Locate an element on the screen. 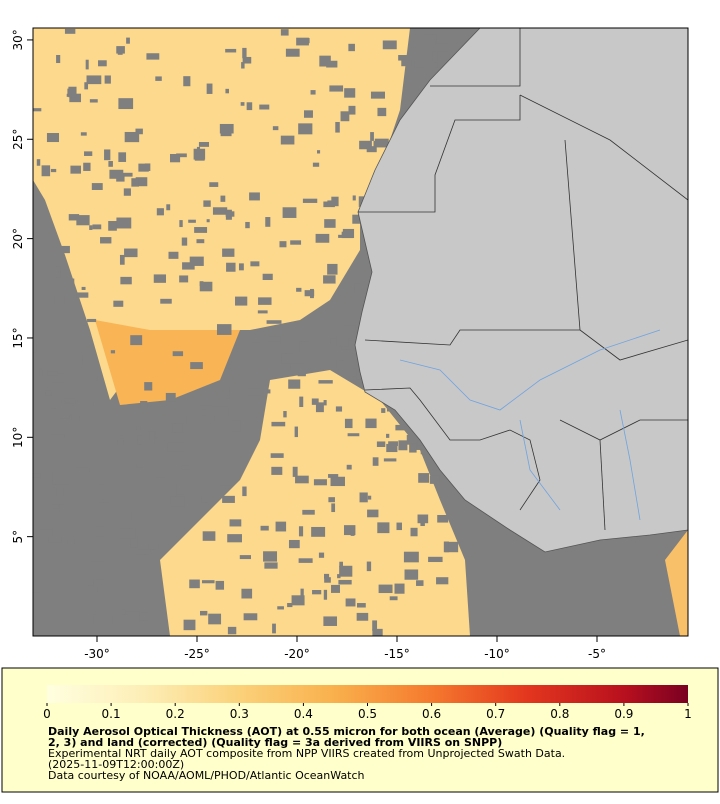  colorbar-tick-label: 1 is located at coordinates (688, 714).